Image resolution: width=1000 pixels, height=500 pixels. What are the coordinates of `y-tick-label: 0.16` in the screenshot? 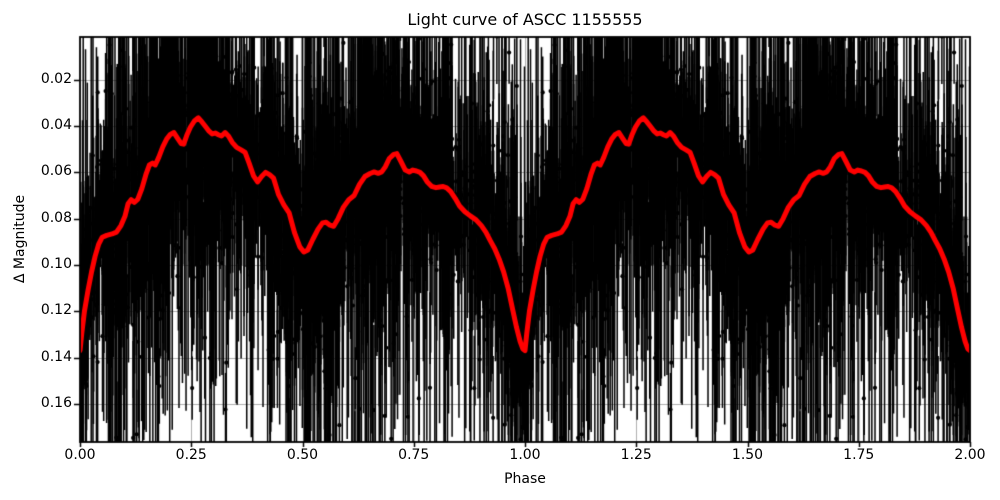 It's located at (56, 402).